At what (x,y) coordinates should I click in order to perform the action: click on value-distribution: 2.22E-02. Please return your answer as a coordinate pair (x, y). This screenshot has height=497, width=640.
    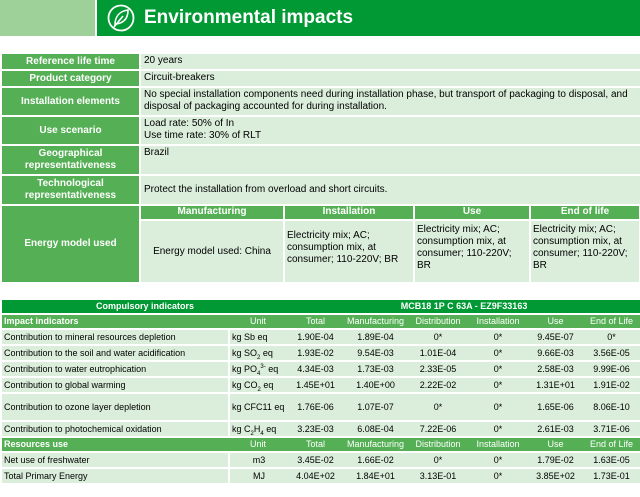
    Looking at the image, I should click on (438, 386).